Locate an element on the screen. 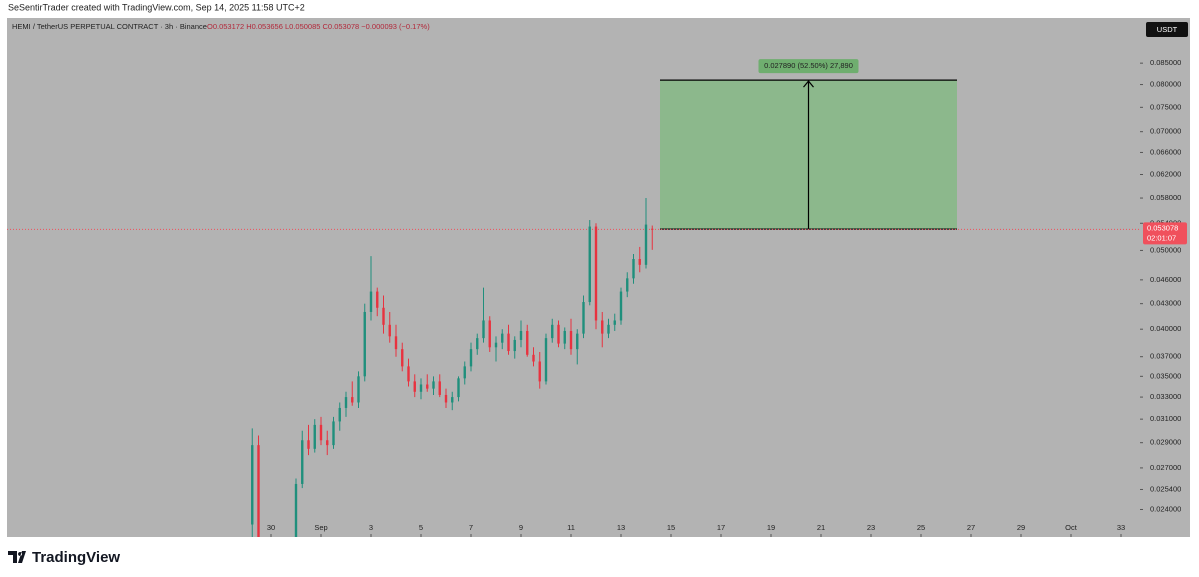  measure-label: 0.027890 (52.50%) 27,890 is located at coordinates (808, 65).